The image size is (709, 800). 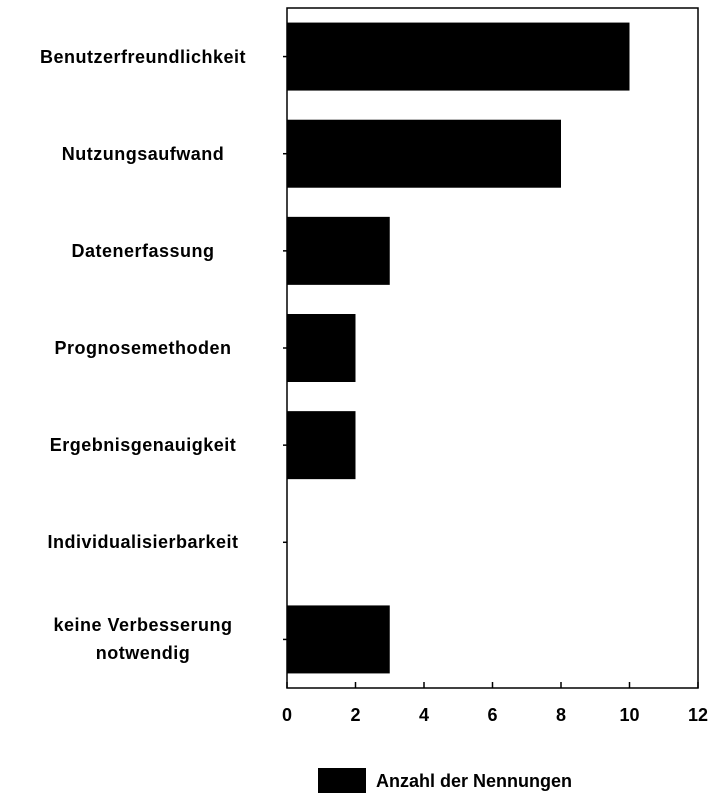 I want to click on category-label: Nutzungsaufwand, so click(x=143, y=153).